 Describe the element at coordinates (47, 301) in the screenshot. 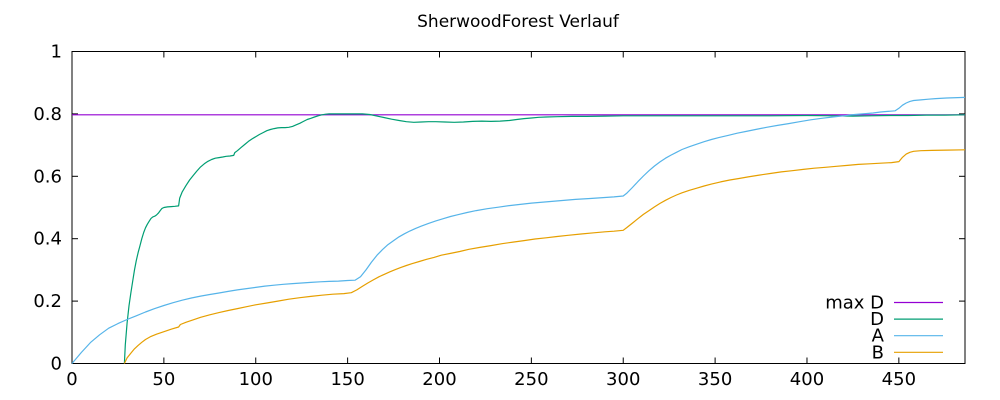

I see `y-tick-label: 0.2` at that location.